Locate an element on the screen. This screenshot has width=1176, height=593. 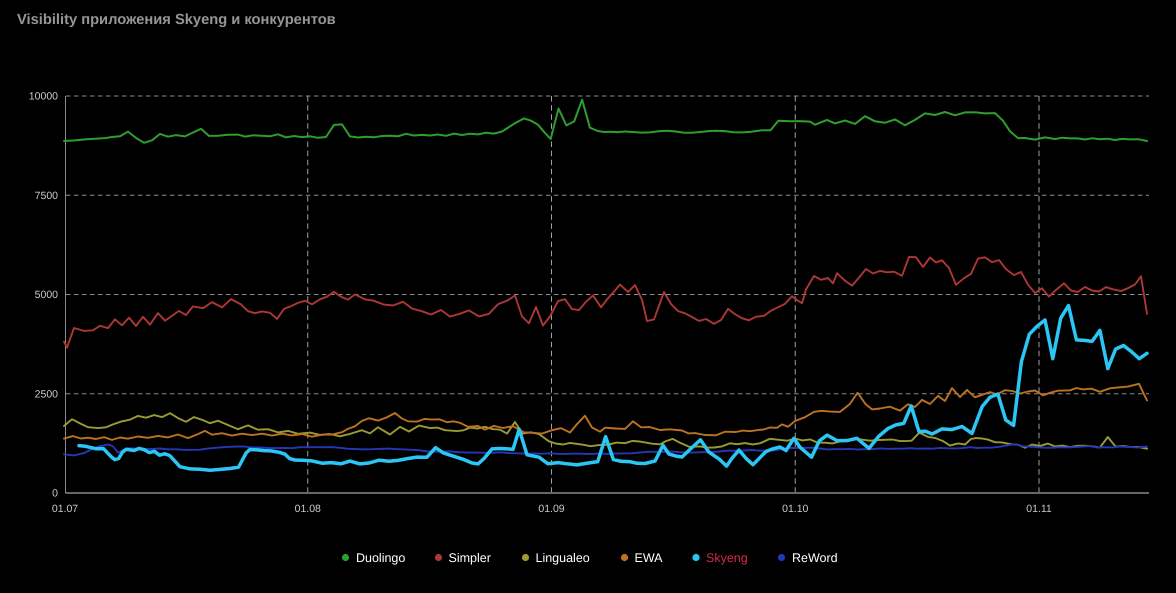
svg-text: Lingualeo is located at coordinates (563, 558).